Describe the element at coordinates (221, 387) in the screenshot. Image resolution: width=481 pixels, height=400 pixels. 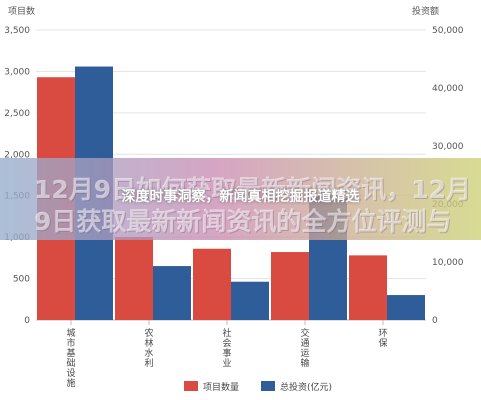
I see `legend-label-projects: 项目数量` at that location.